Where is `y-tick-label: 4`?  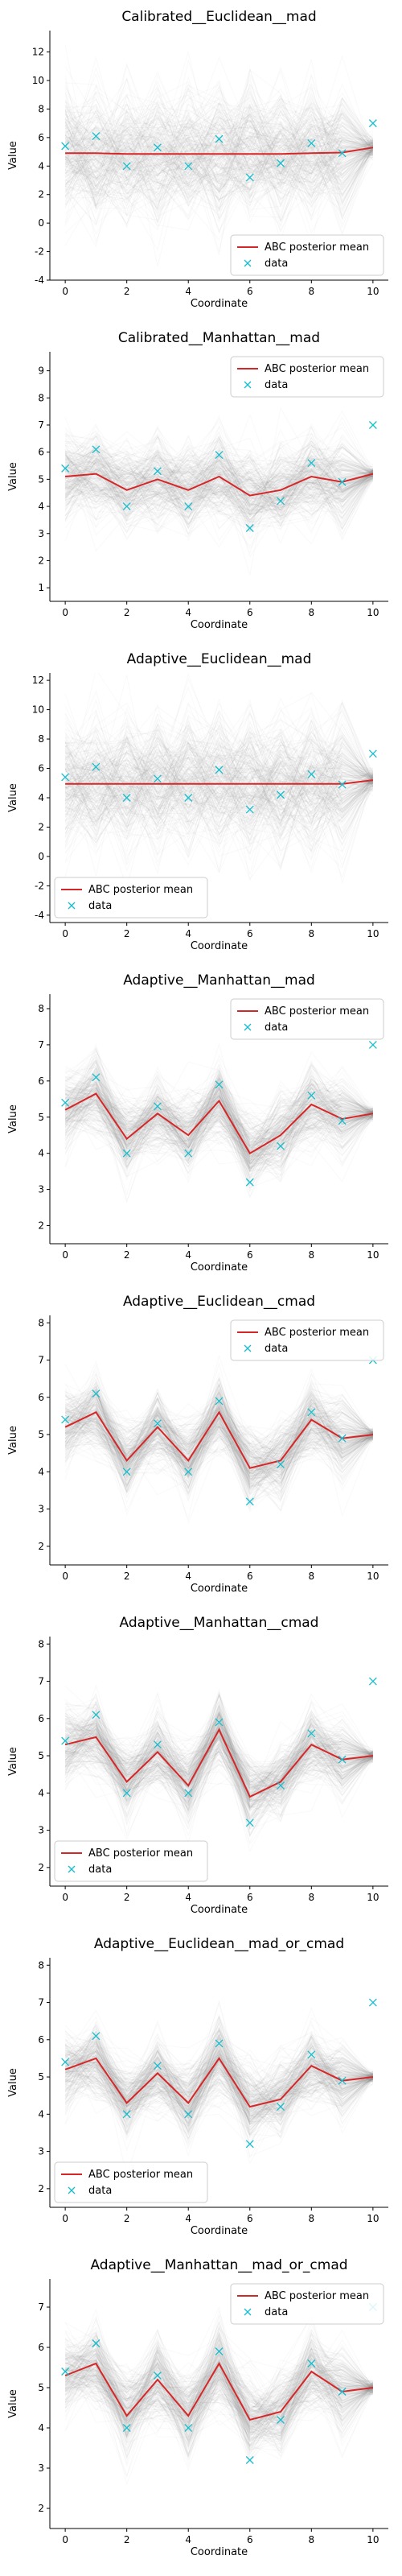 y-tick-label: 4 is located at coordinates (41, 165).